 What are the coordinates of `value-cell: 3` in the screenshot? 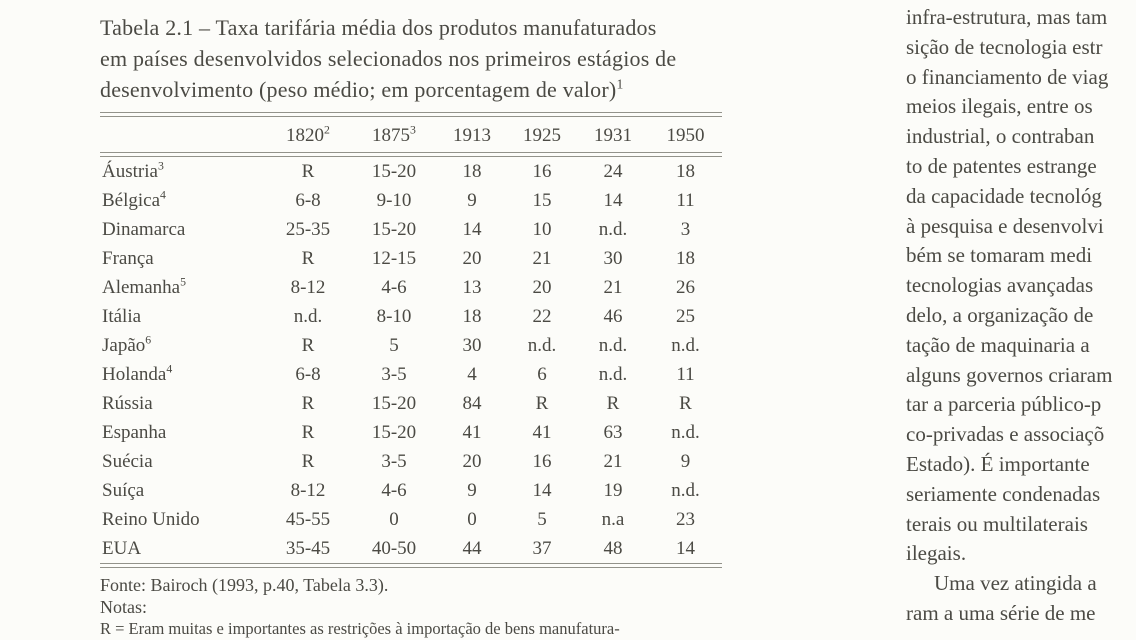 It's located at (685, 230).